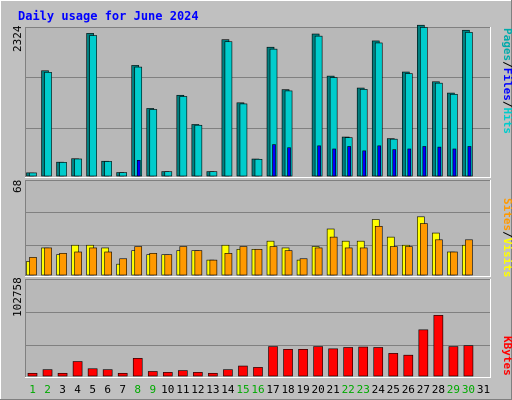 The image size is (512, 400). What do you see at coordinates (212, 389) in the screenshot?
I see `day-label: 13` at bounding box center [212, 389].